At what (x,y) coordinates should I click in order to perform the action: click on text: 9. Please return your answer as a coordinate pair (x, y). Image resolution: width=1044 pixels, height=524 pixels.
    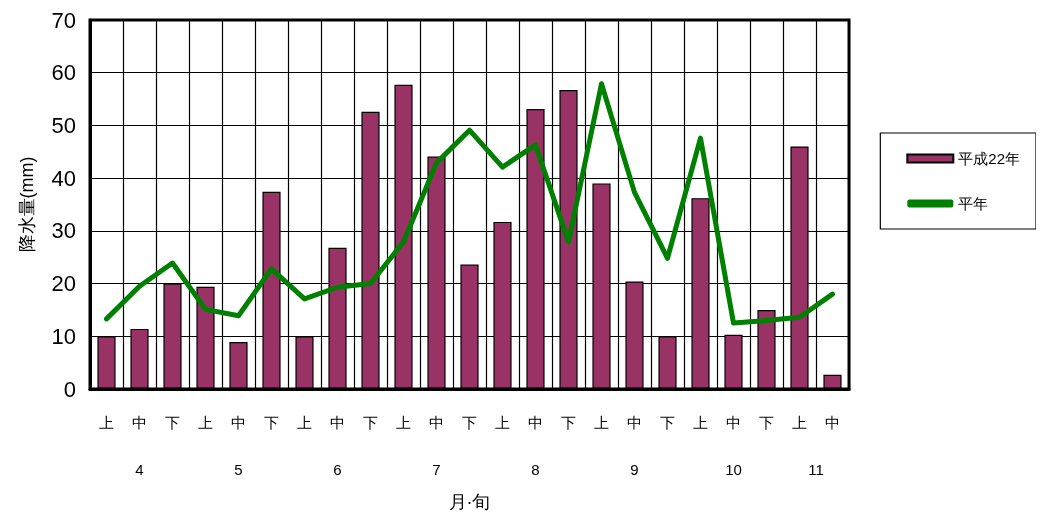
    Looking at the image, I should click on (634, 469).